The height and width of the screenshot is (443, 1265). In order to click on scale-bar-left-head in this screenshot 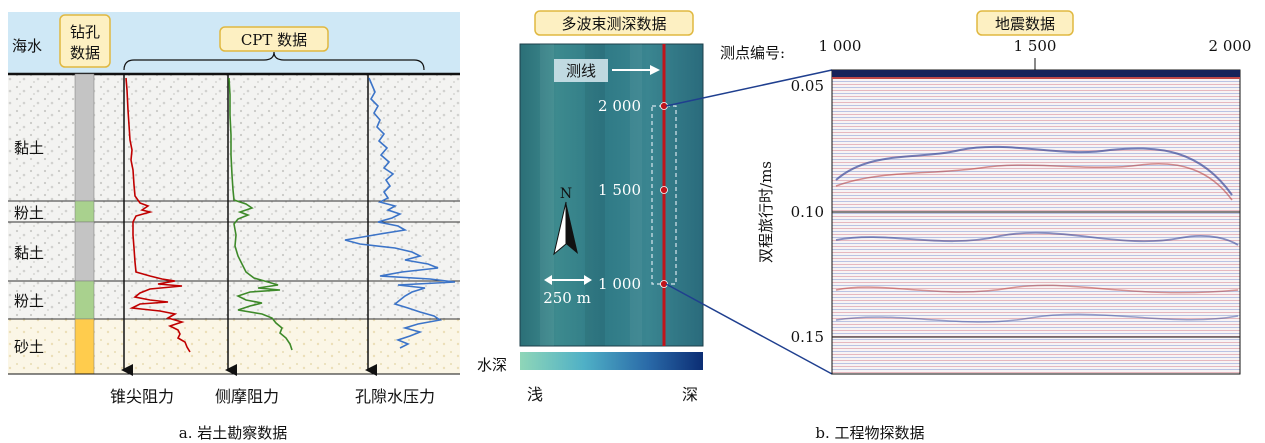, I will do `click(548, 280)`.